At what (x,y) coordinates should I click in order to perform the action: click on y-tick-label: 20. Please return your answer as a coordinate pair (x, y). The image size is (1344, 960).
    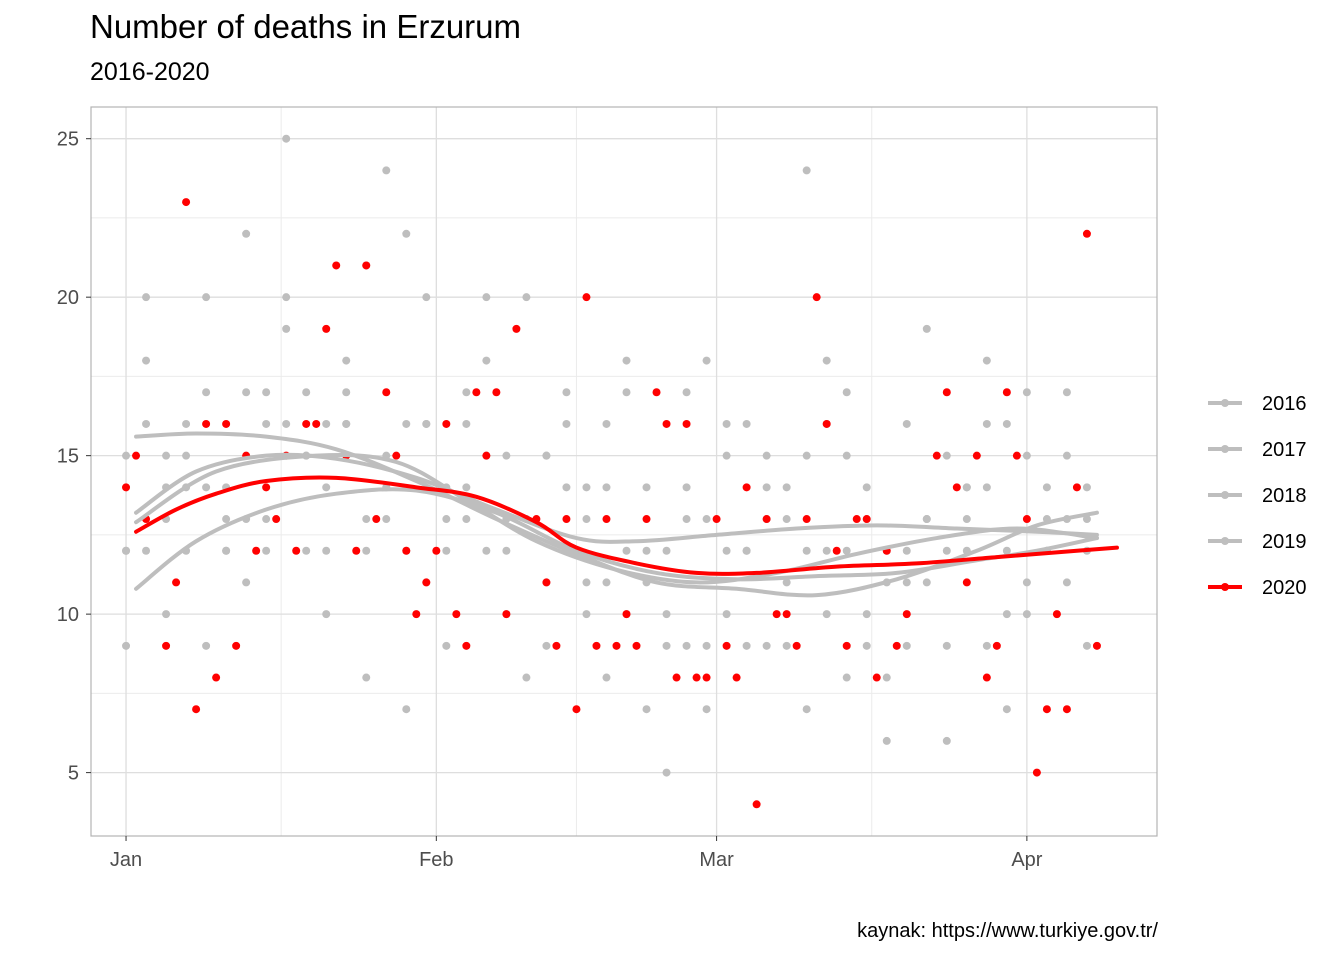
    Looking at the image, I should click on (68, 298).